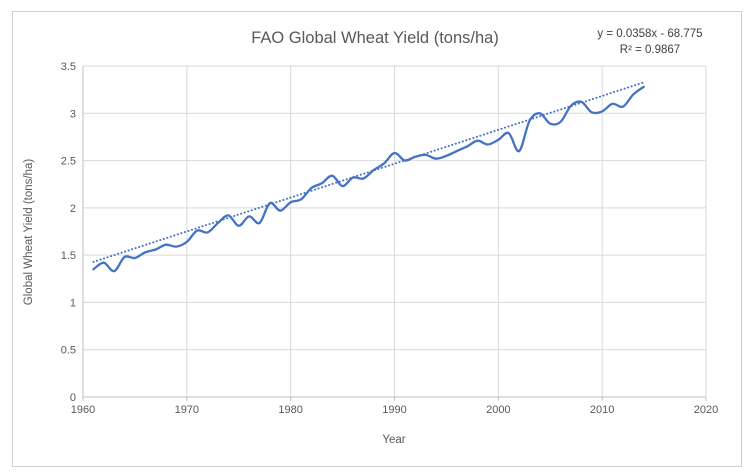  I want to click on y-tick-label: 1, so click(73, 303).